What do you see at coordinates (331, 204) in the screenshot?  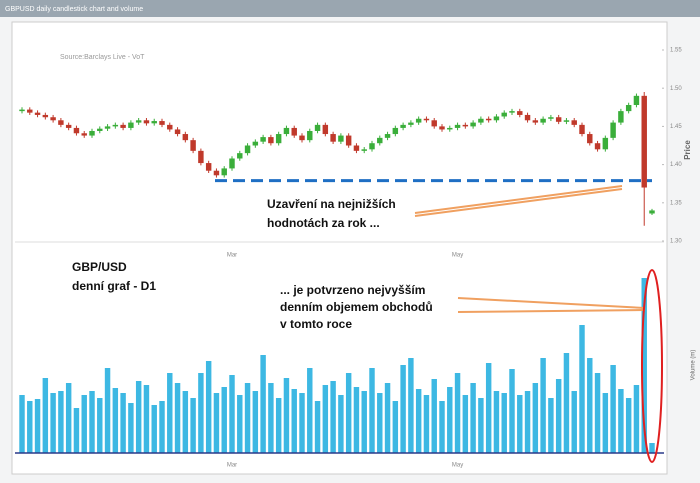 I see `annotation: Uzavření na nejnižších` at bounding box center [331, 204].